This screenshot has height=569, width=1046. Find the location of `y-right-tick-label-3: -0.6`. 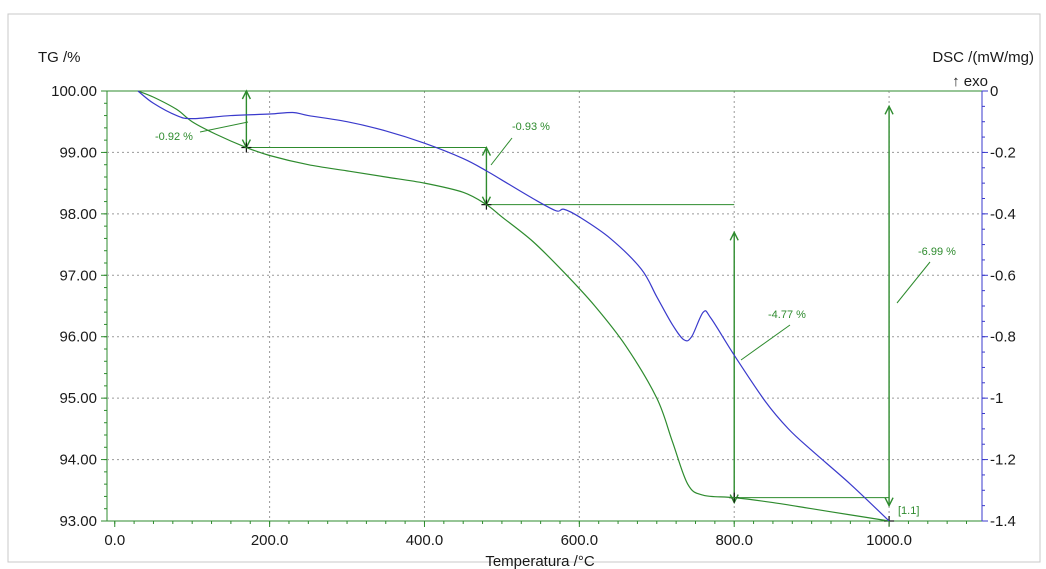

y-right-tick-label-3: -0.6 is located at coordinates (1003, 275).